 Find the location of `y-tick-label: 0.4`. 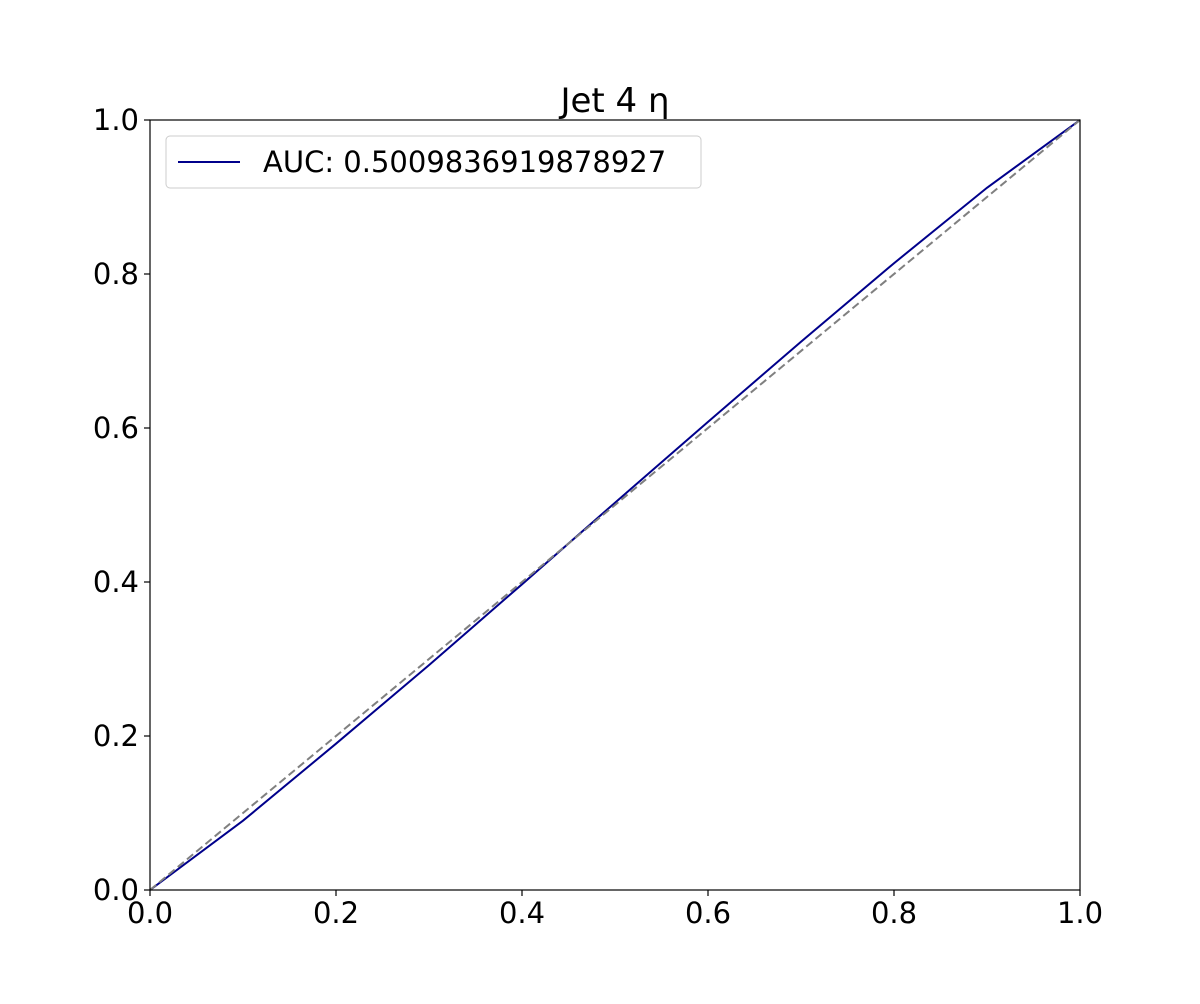

y-tick-label: 0.4 is located at coordinates (116, 582).